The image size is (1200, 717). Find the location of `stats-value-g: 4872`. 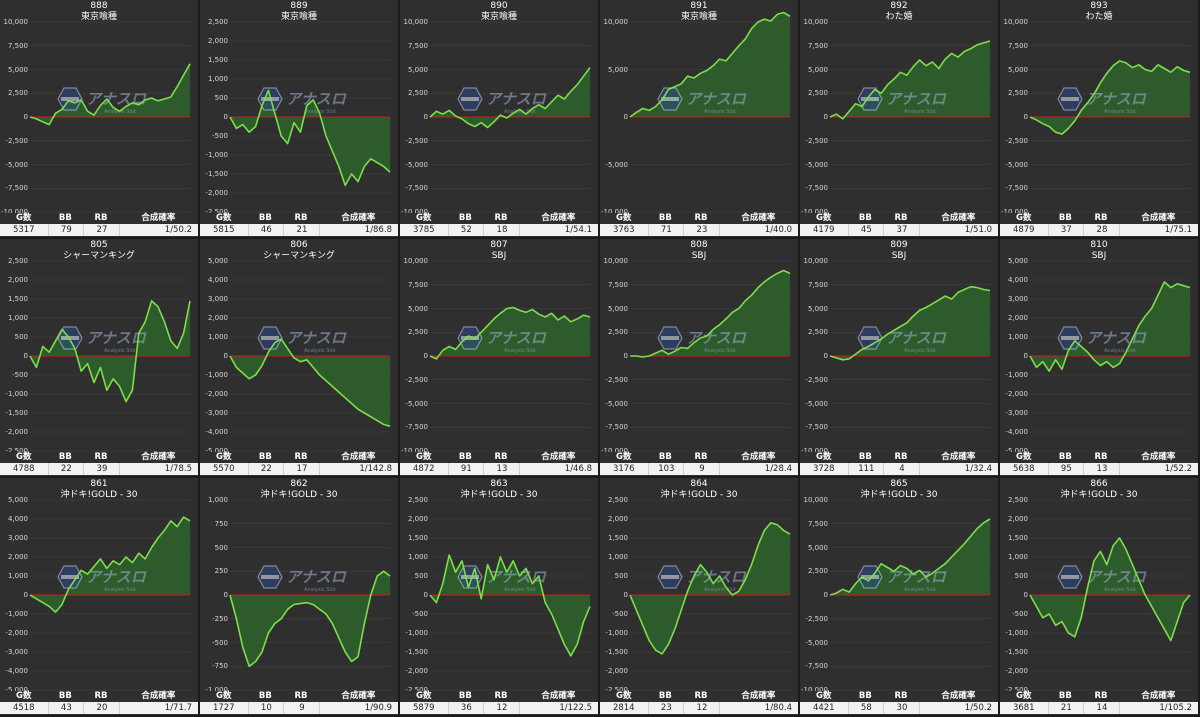

stats-value-g: 4872 is located at coordinates (423, 469).